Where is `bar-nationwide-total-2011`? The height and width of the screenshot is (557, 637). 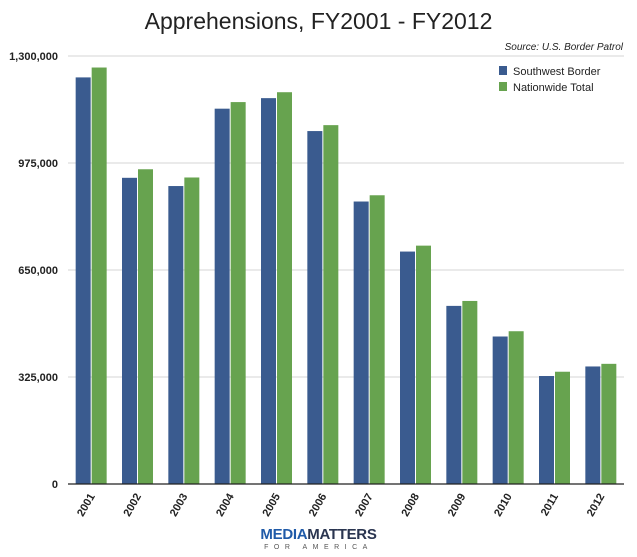
bar-nationwide-total-2011 is located at coordinates (562, 427).